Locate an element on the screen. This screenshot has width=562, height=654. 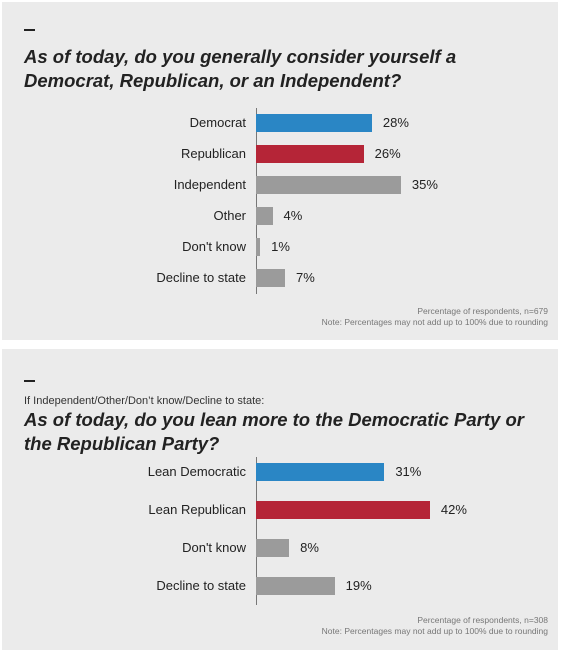
bar-row-don-t-know: Don't know 8% is located at coordinates (280, 548).